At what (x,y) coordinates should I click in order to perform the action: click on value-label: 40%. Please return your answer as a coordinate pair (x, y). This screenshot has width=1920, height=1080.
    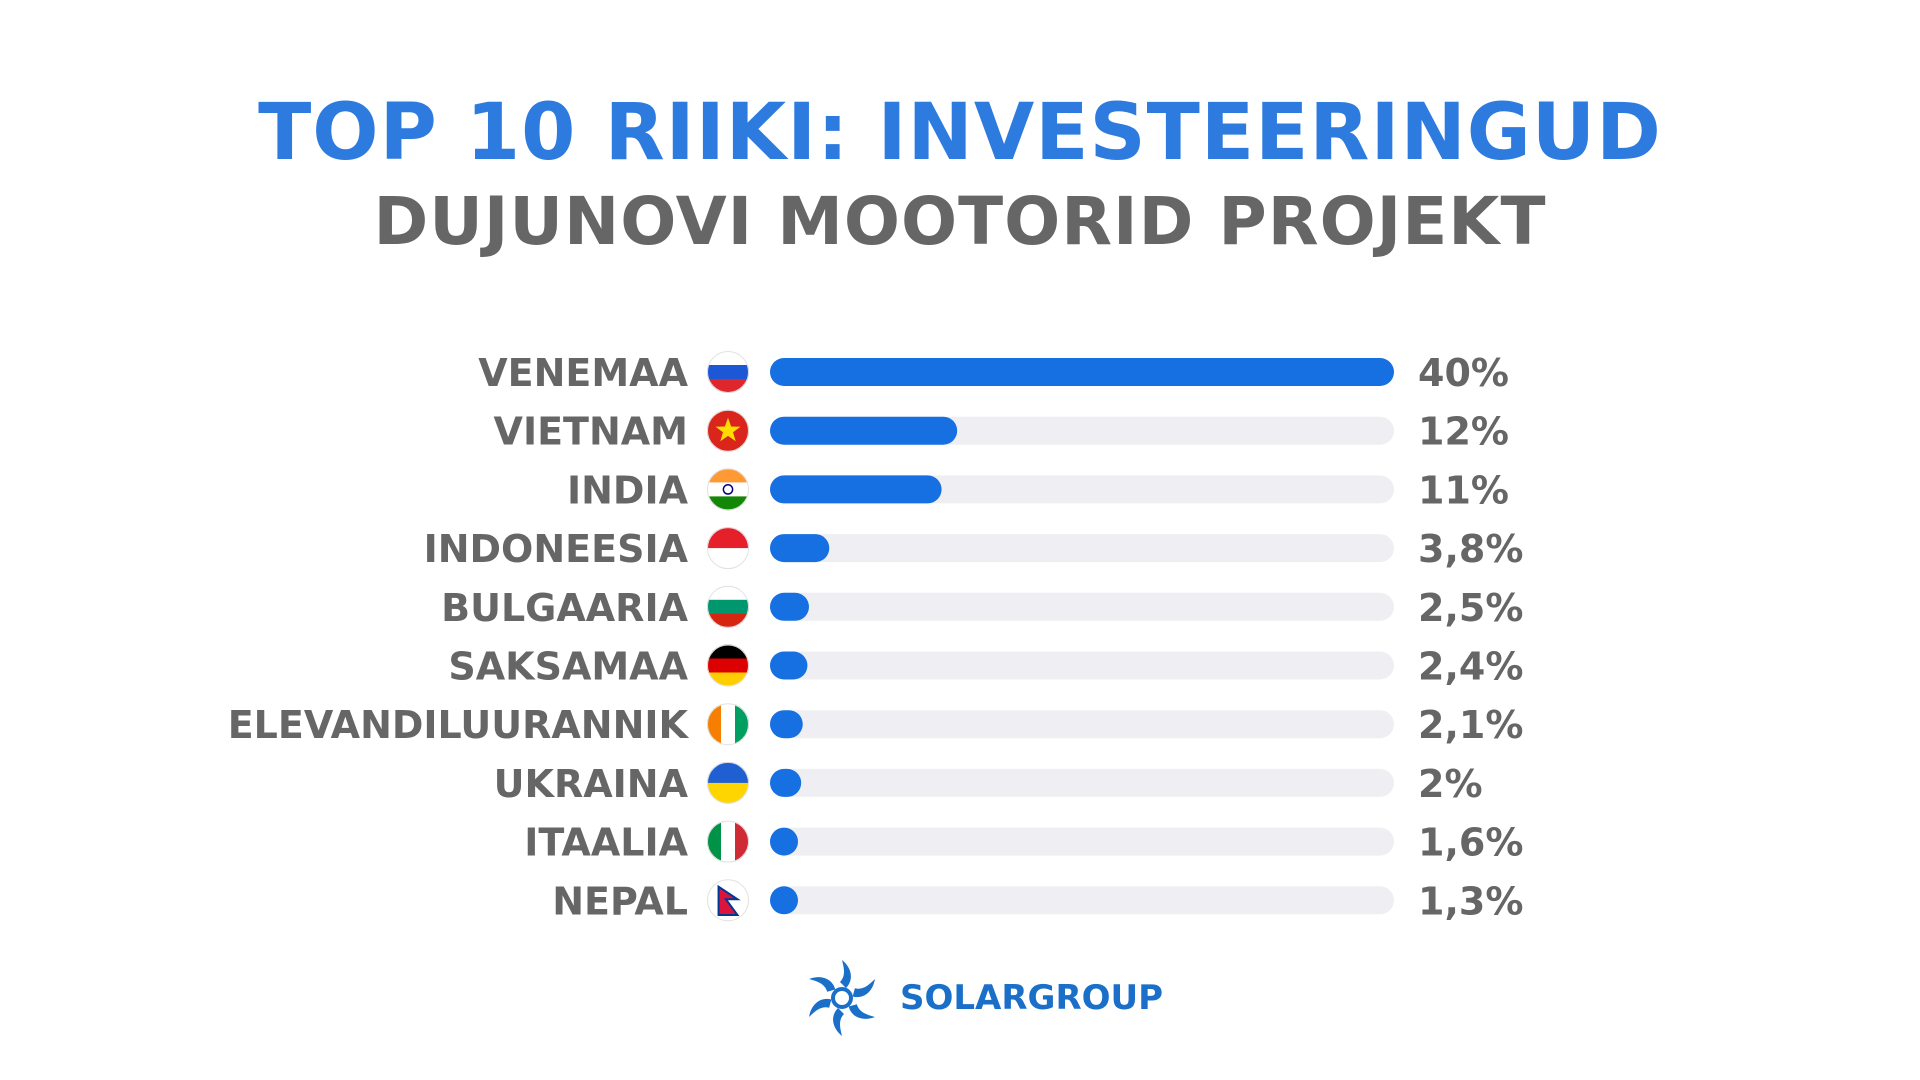
    Looking at the image, I should click on (1463, 373).